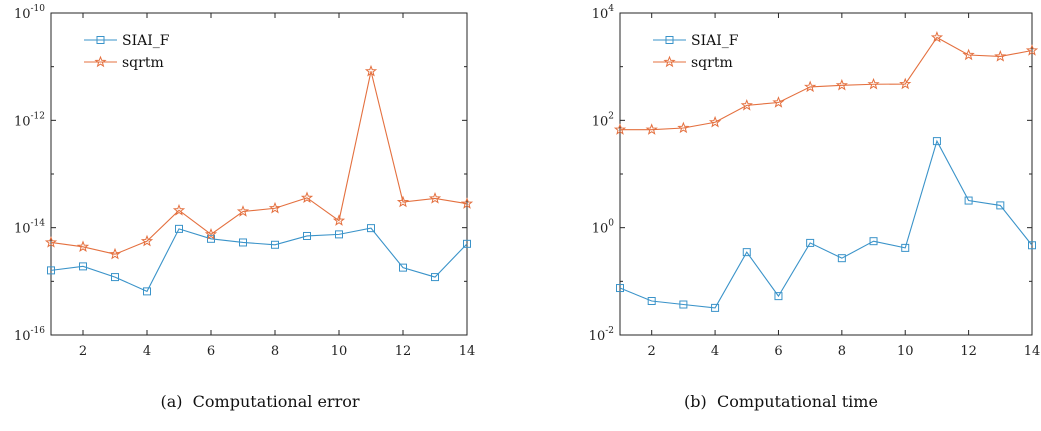  What do you see at coordinates (29, 120) in the screenshot?
I see `y-tick-label: 10⁻¹²` at bounding box center [29, 120].